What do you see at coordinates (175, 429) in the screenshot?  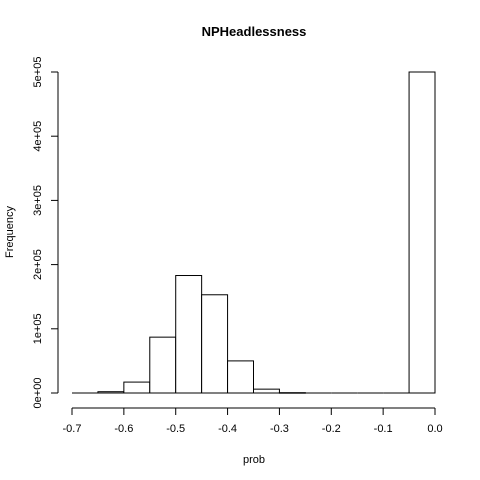 I see `x-tick-label: -0.5` at bounding box center [175, 429].